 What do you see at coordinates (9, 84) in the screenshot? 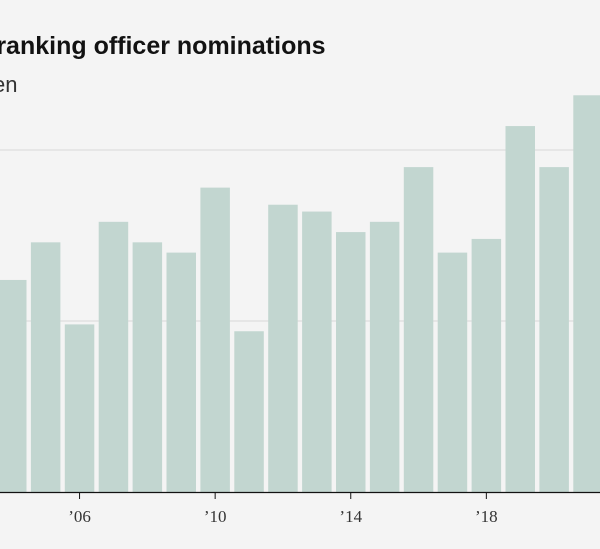
I see `chart-subtitle: en` at bounding box center [9, 84].